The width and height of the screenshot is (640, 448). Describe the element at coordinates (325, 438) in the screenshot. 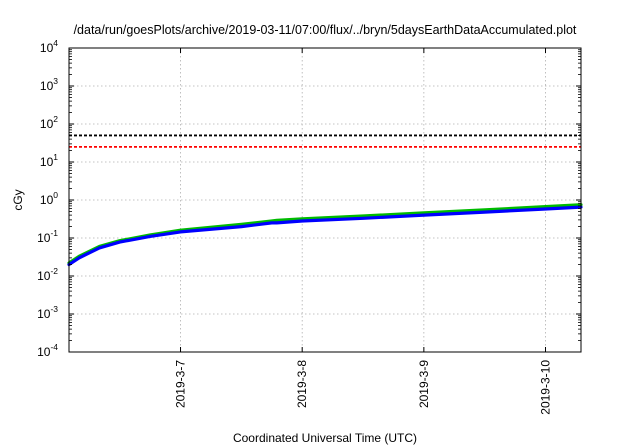

I see `x-axis-label: Coordinated Universal Time (UTC)` at that location.